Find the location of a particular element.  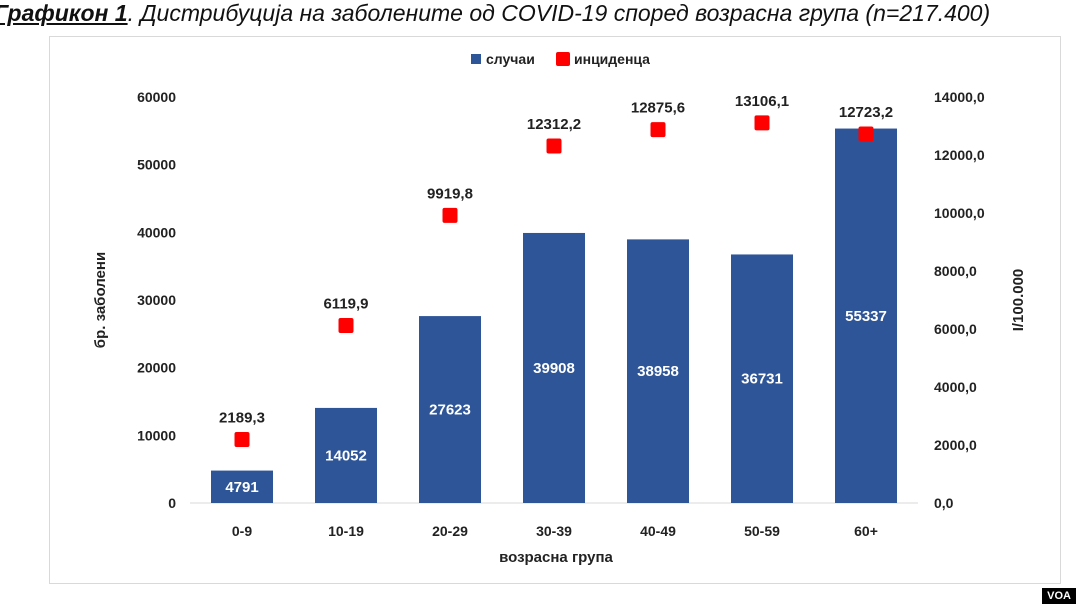

bar-data-label: 36731 is located at coordinates (762, 379).